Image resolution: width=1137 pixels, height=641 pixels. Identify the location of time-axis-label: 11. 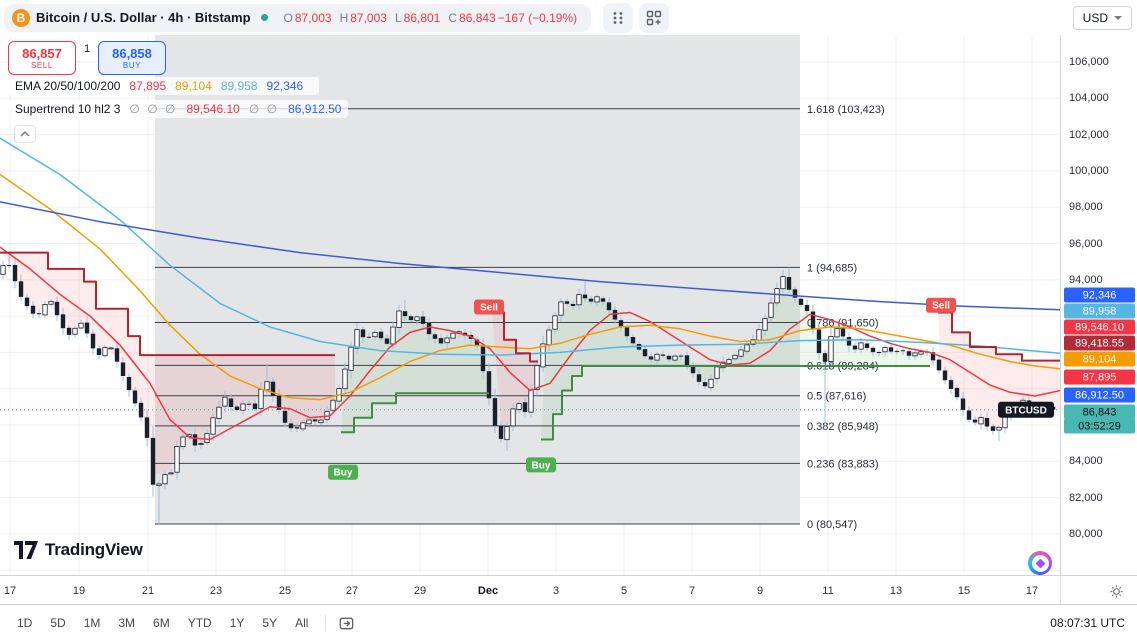
(828, 590).